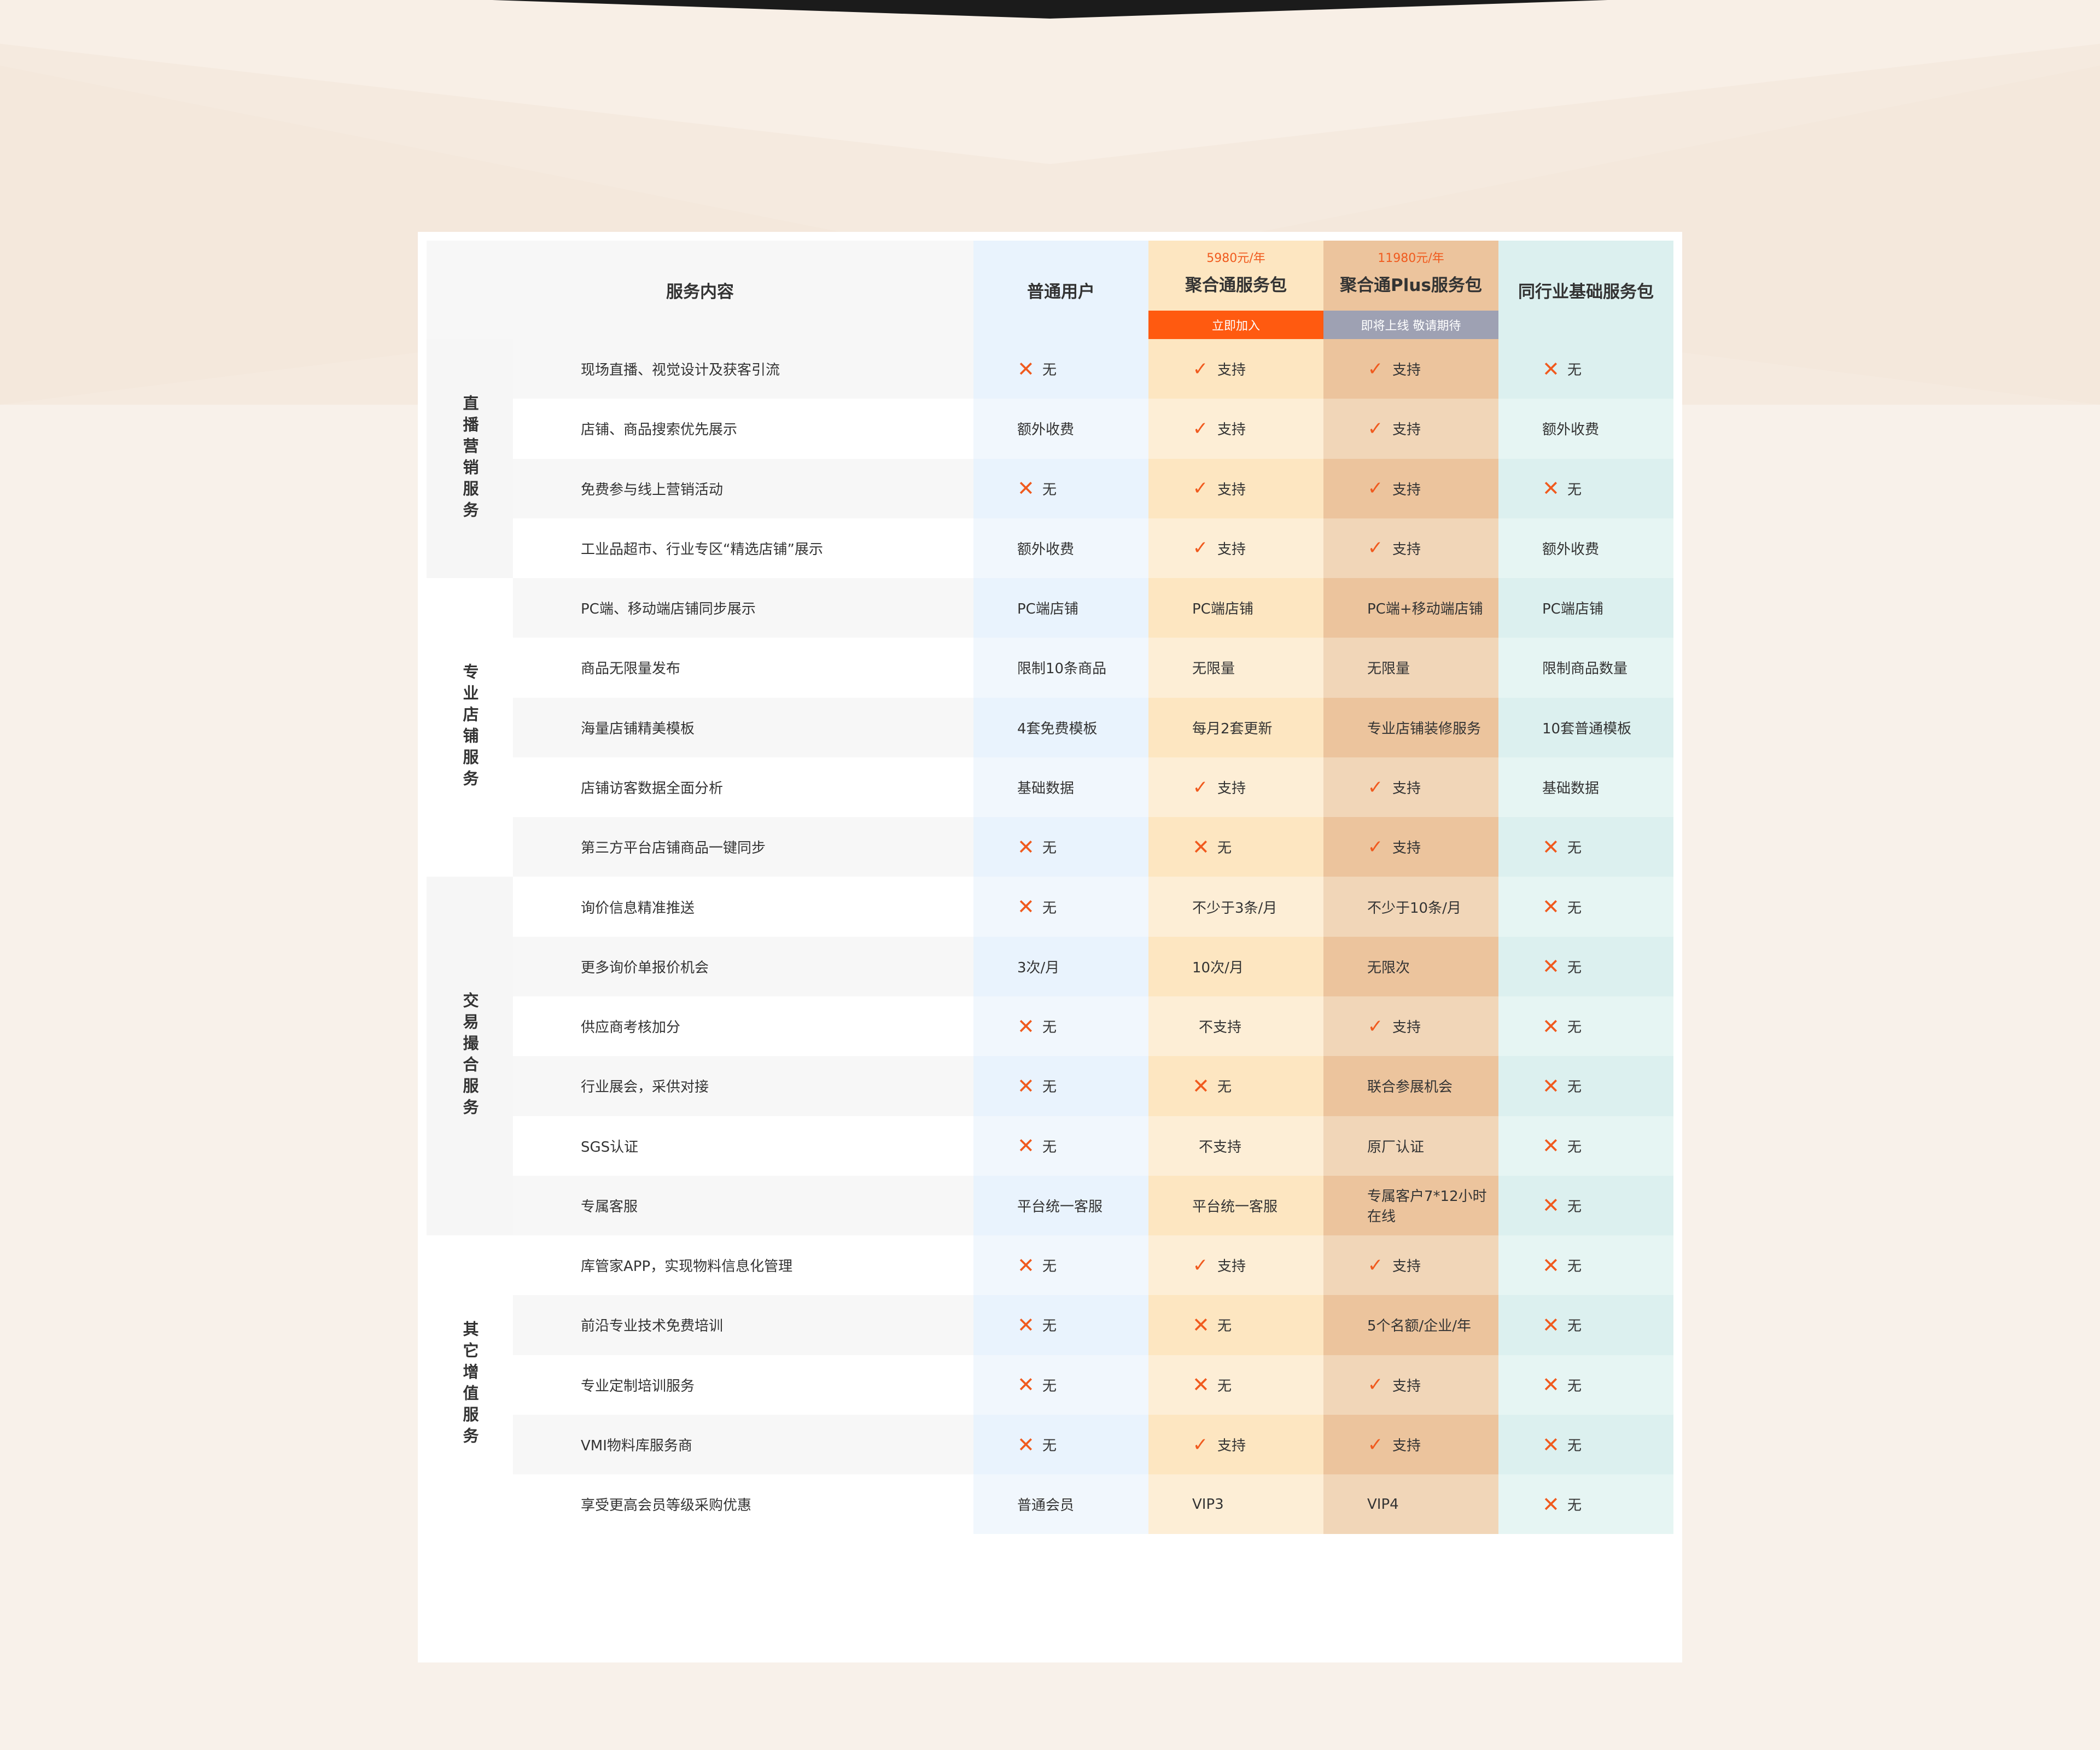 Image resolution: width=2100 pixels, height=1750 pixels. What do you see at coordinates (1410, 907) in the screenshot?
I see `plan-cell: 不少于10条/月` at bounding box center [1410, 907].